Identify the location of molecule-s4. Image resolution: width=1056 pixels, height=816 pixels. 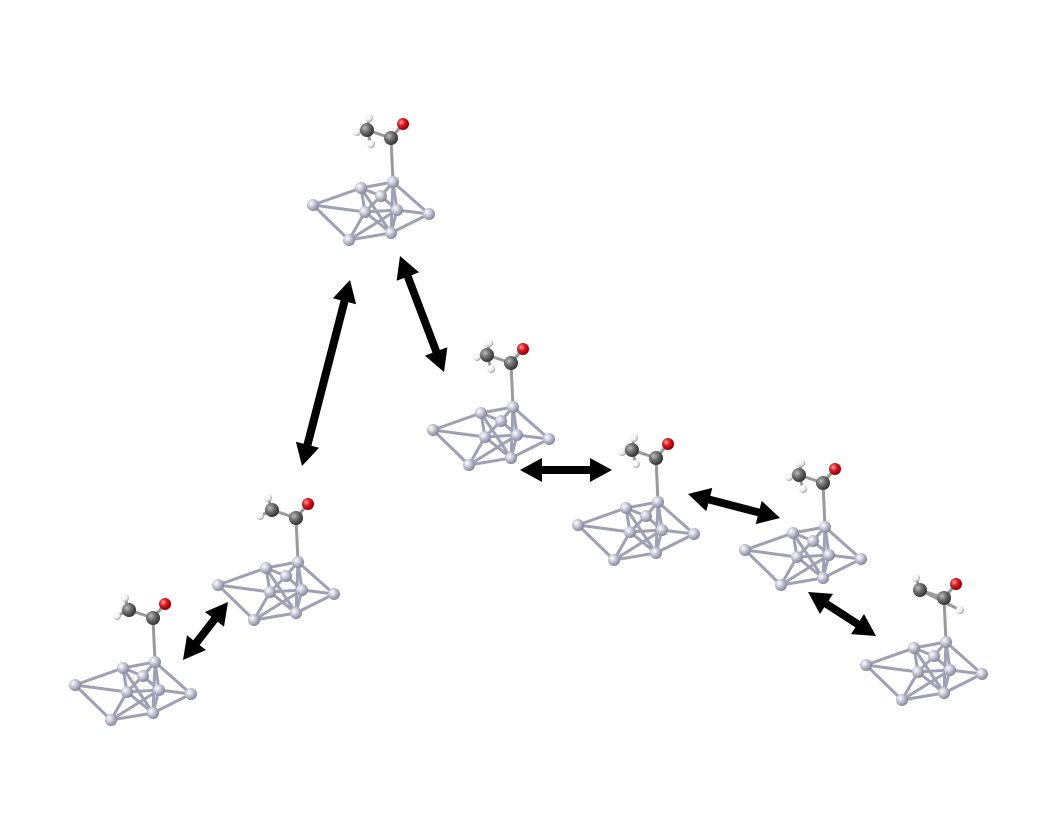
(491, 405).